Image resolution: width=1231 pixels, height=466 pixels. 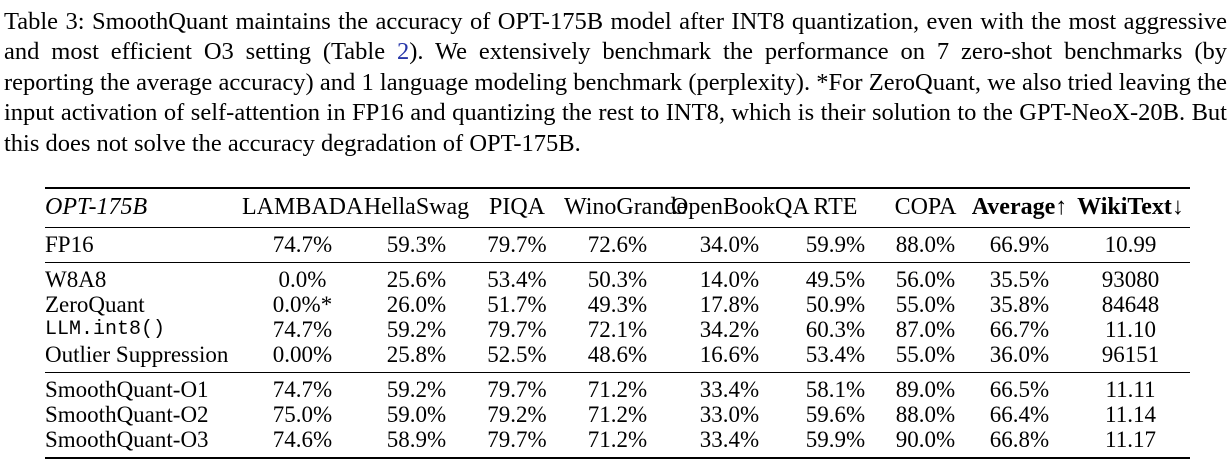 What do you see at coordinates (925, 440) in the screenshot?
I see `table-cell: 90.0%` at bounding box center [925, 440].